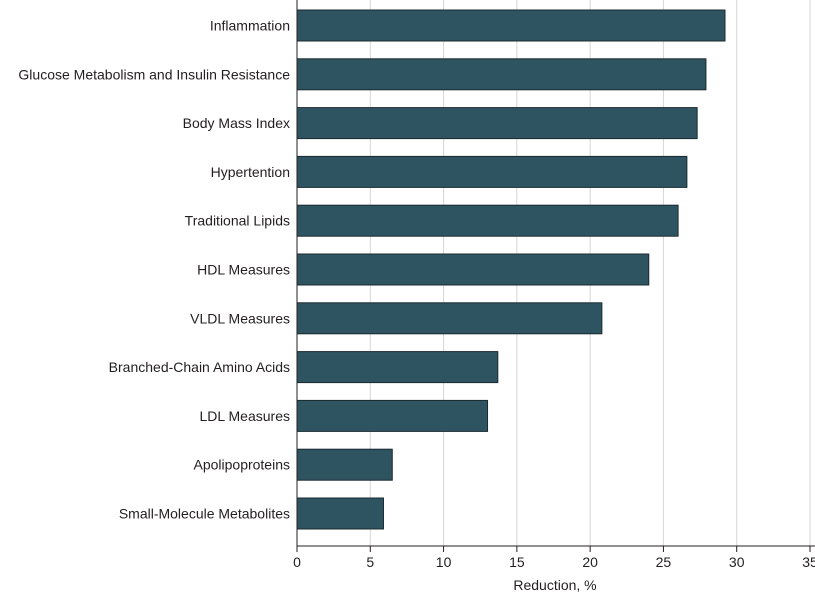 Image resolution: width=815 pixels, height=600 pixels. What do you see at coordinates (444, 562) in the screenshot?
I see `x-tick-label: 10` at bounding box center [444, 562].